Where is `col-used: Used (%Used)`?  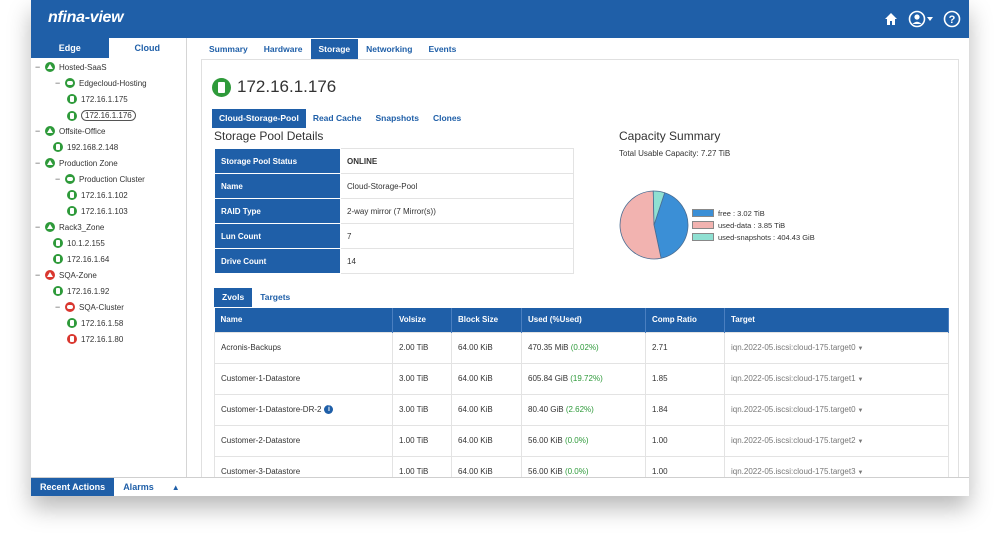
col-used: Used (%Used) is located at coordinates (583, 320).